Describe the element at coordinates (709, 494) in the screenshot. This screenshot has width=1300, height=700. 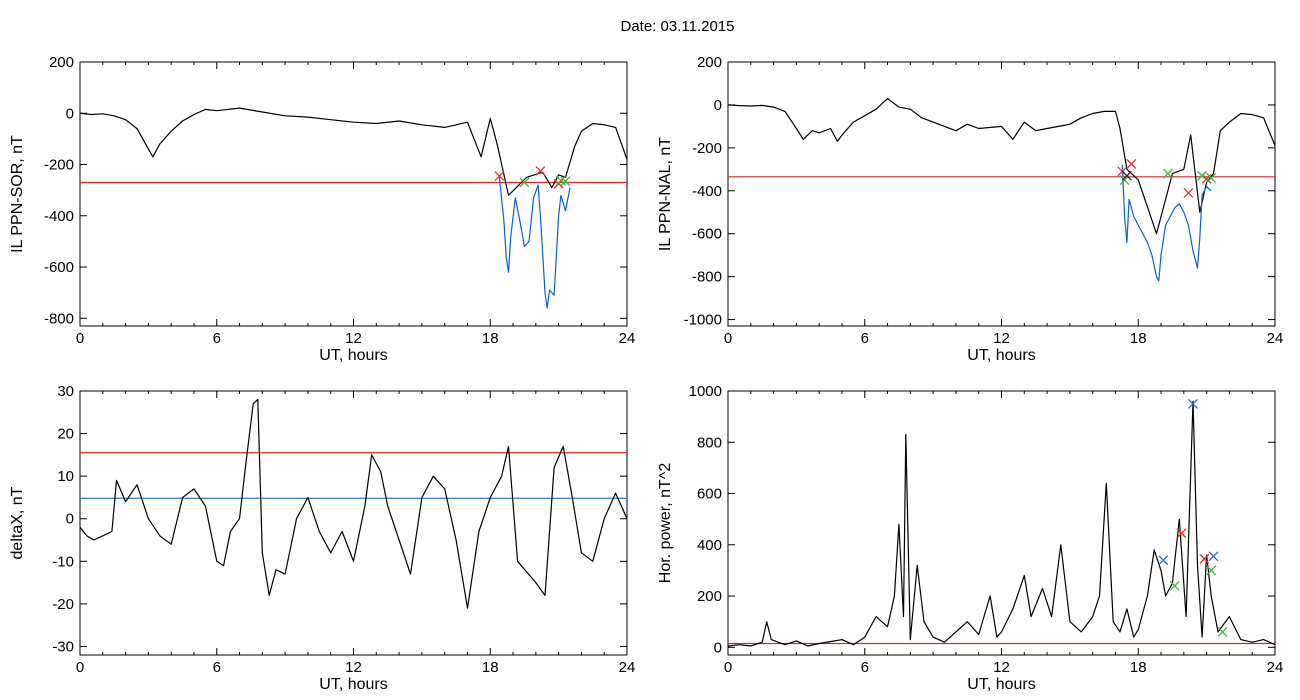
I see `y-tick-label: 600` at that location.